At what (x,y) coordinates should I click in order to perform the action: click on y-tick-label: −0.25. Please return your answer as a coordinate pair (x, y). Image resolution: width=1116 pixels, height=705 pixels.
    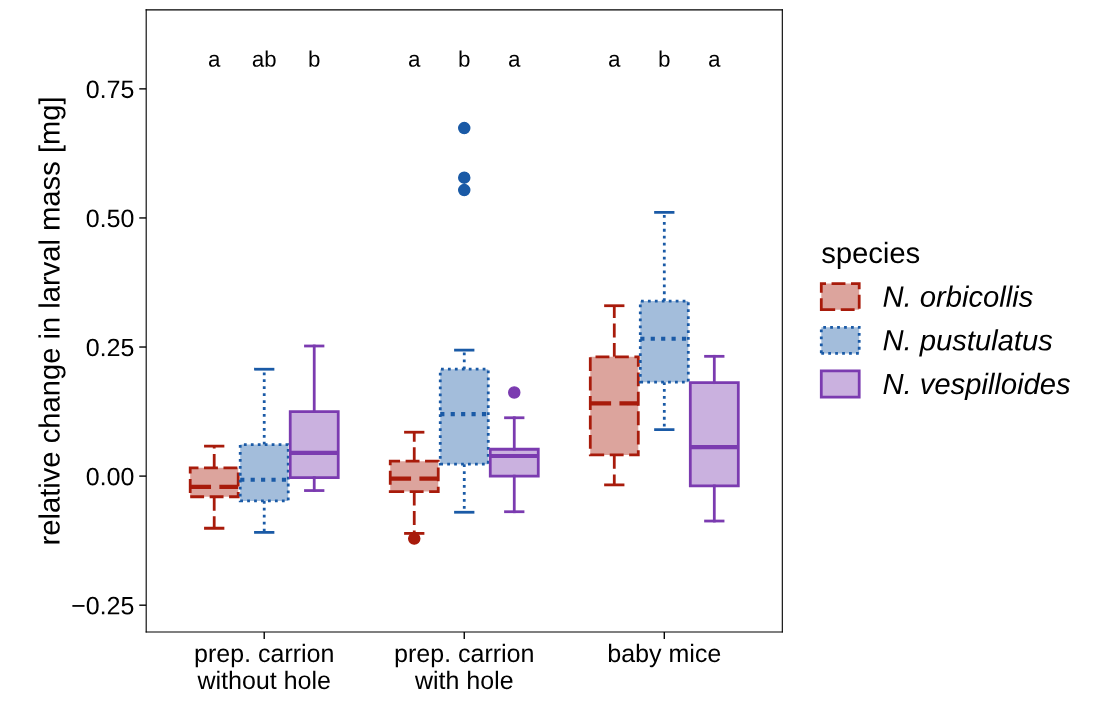
    Looking at the image, I should click on (103, 605).